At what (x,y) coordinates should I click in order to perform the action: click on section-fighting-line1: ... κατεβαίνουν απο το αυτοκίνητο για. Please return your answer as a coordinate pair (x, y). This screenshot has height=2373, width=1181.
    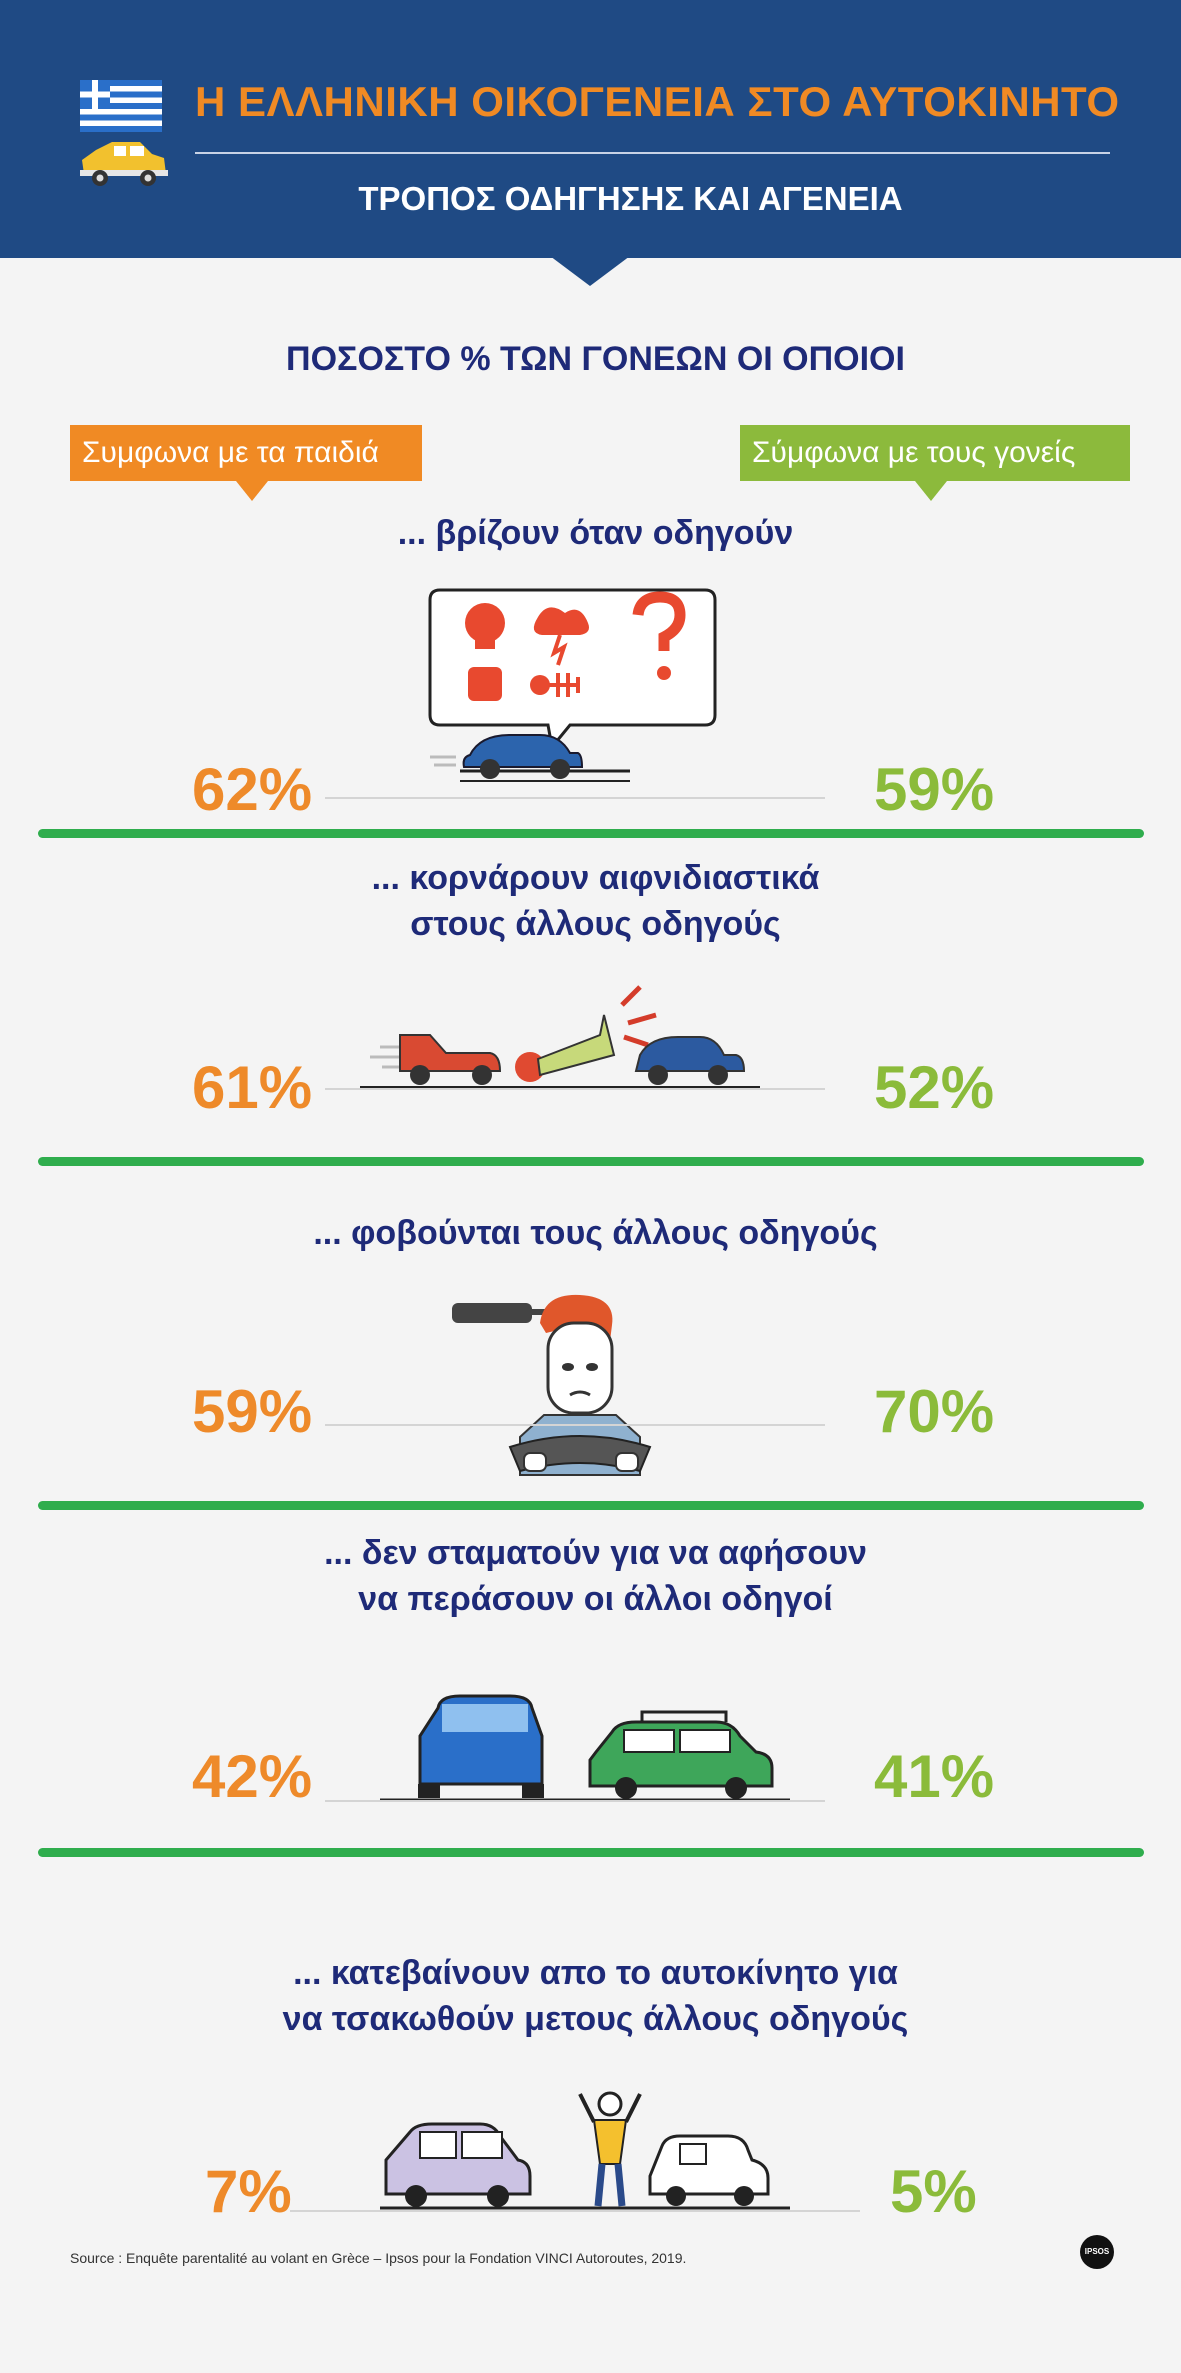
    Looking at the image, I should click on (595, 1973).